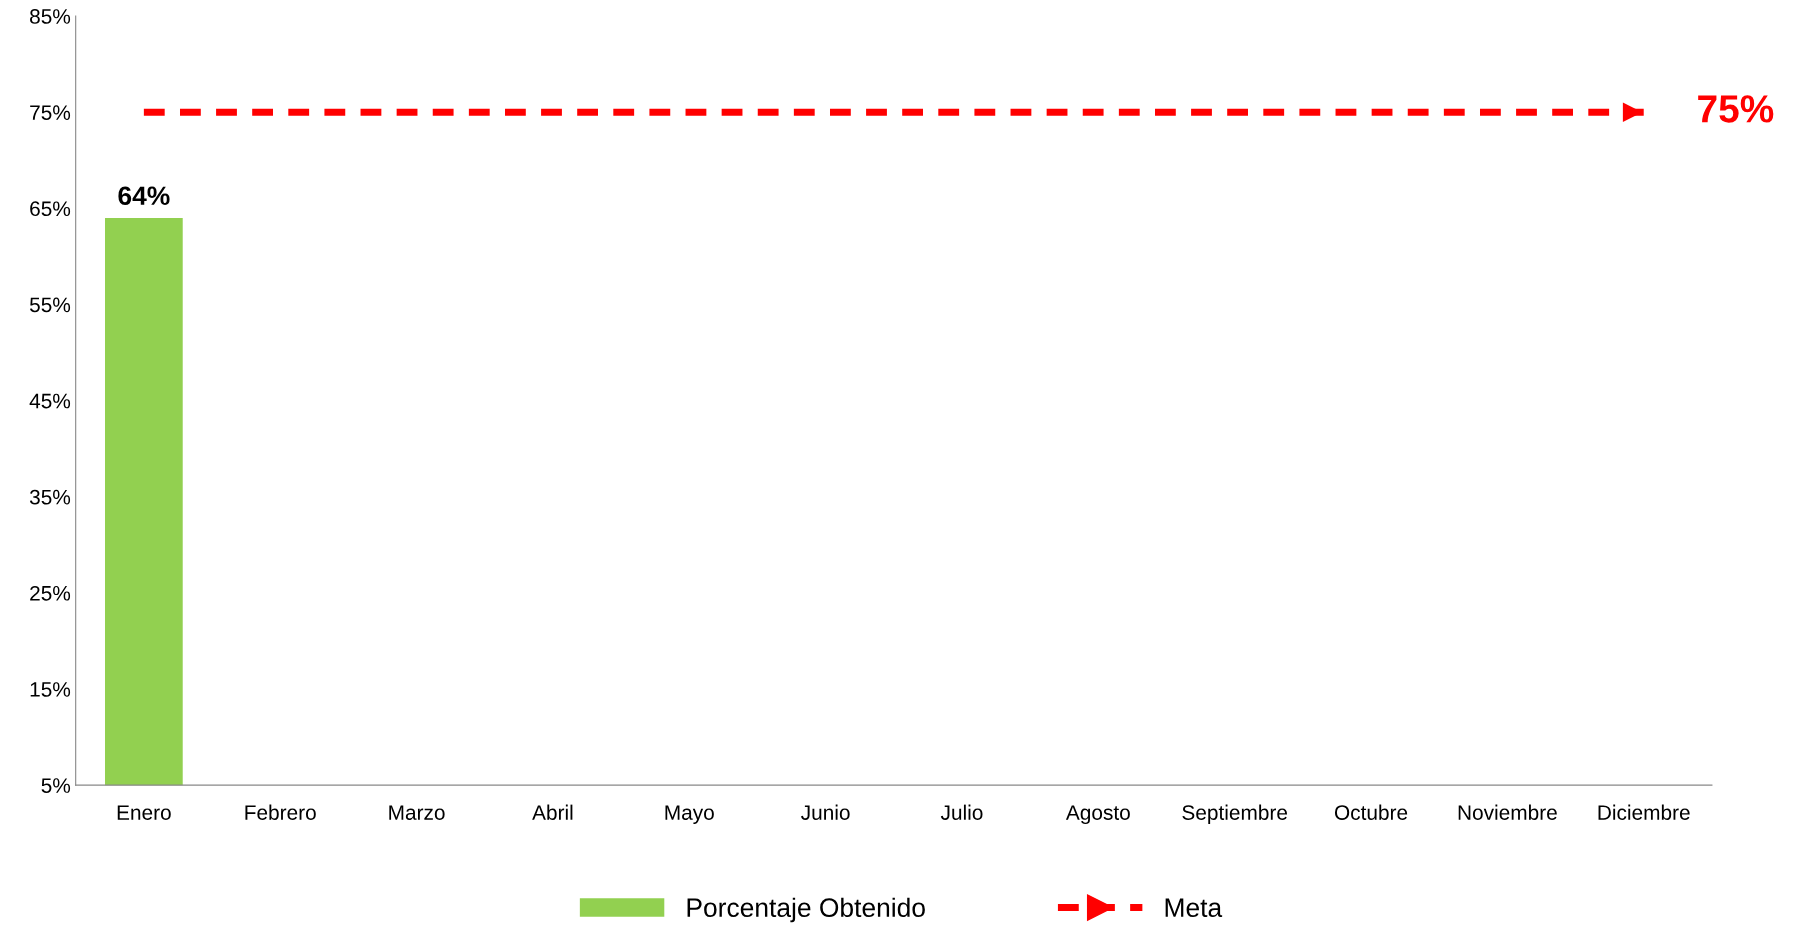  I want to click on legend-label: Porcentaje Obtenido, so click(806, 910).